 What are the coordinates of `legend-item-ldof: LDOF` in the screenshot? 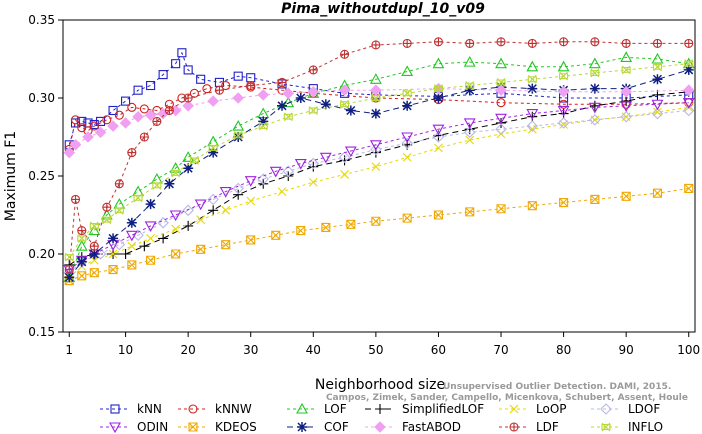 It's located at (625, 409).